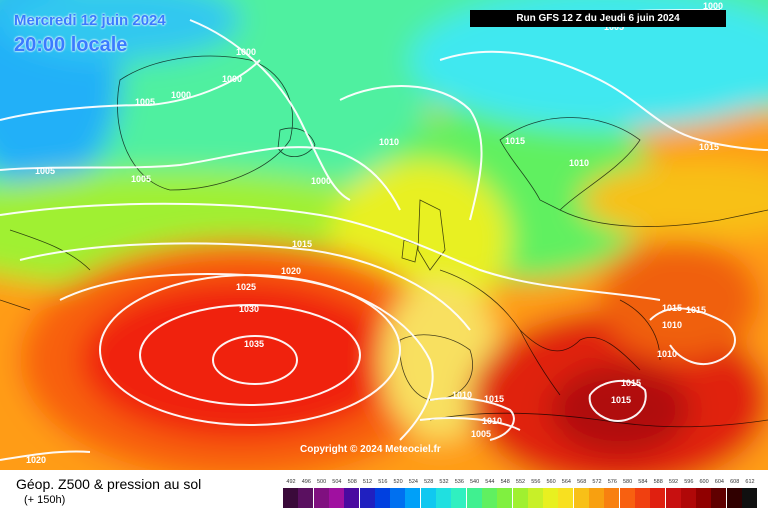 The height and width of the screenshot is (512, 768). I want to click on scale-tick: 520, so click(398, 482).